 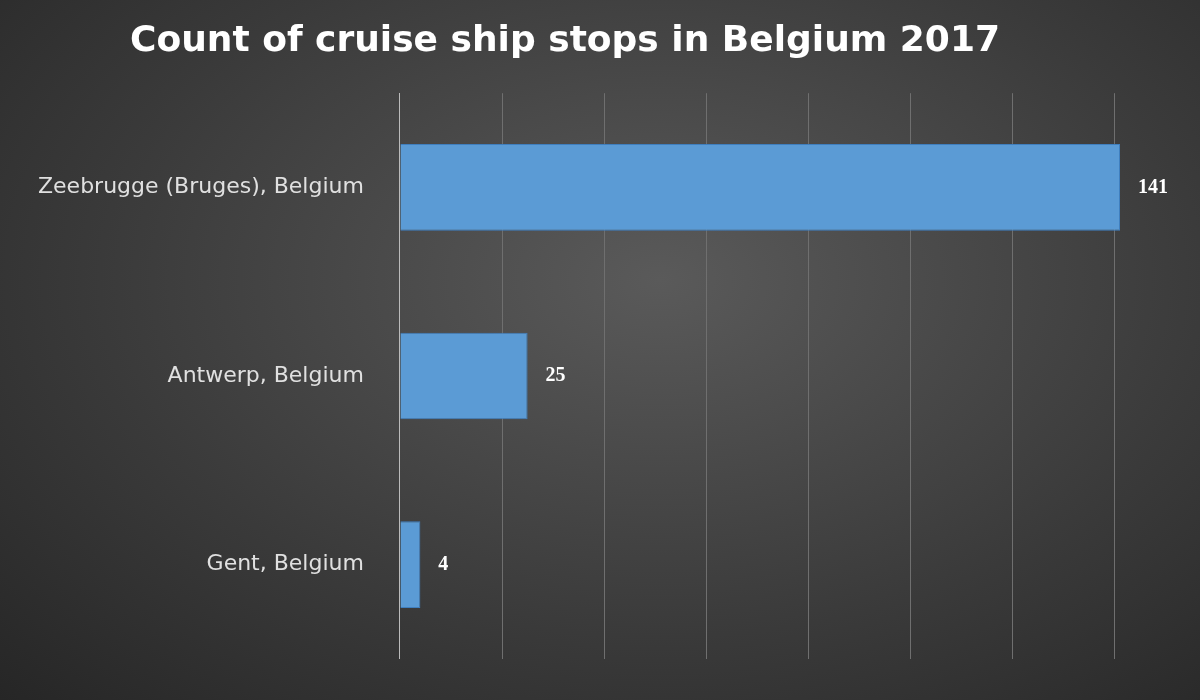 I want to click on data-label: 25, so click(x=555, y=374).